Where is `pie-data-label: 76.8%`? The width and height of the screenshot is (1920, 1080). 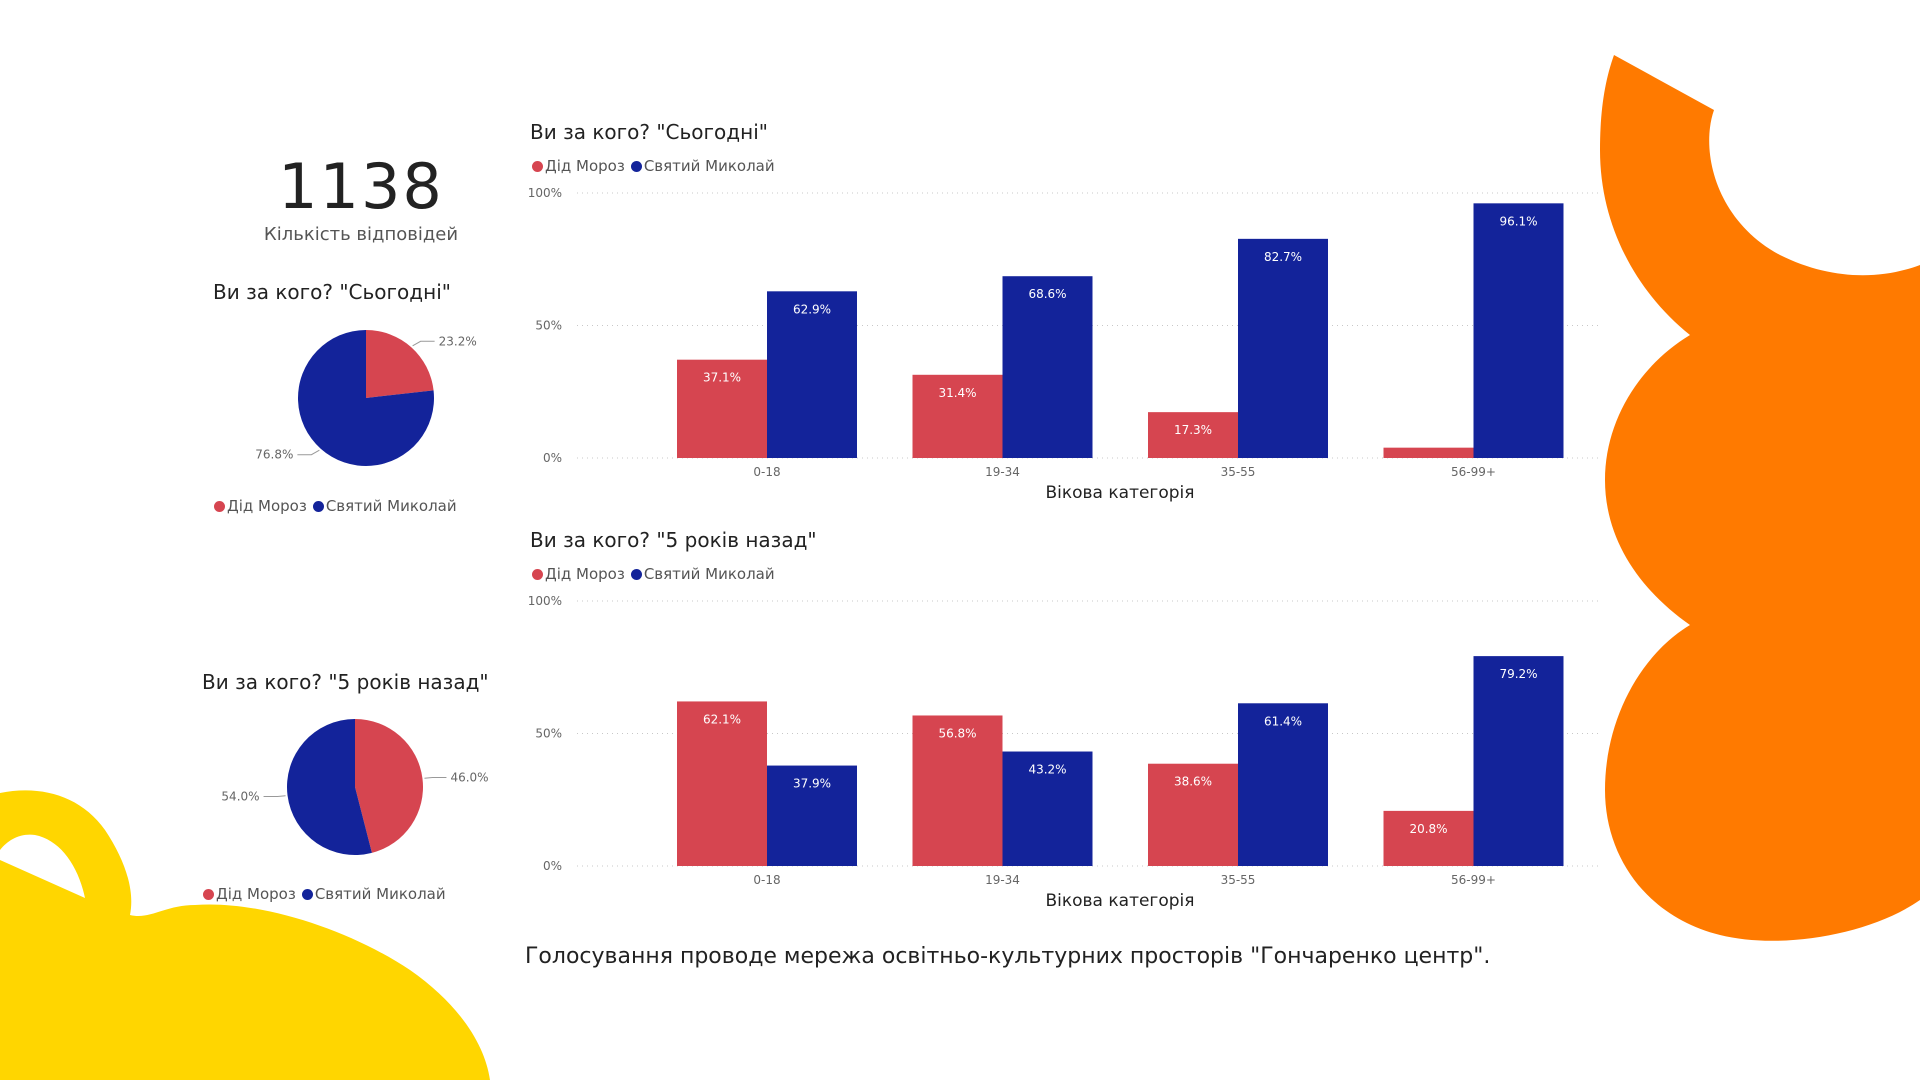
pie-data-label: 76.8% is located at coordinates (274, 455).